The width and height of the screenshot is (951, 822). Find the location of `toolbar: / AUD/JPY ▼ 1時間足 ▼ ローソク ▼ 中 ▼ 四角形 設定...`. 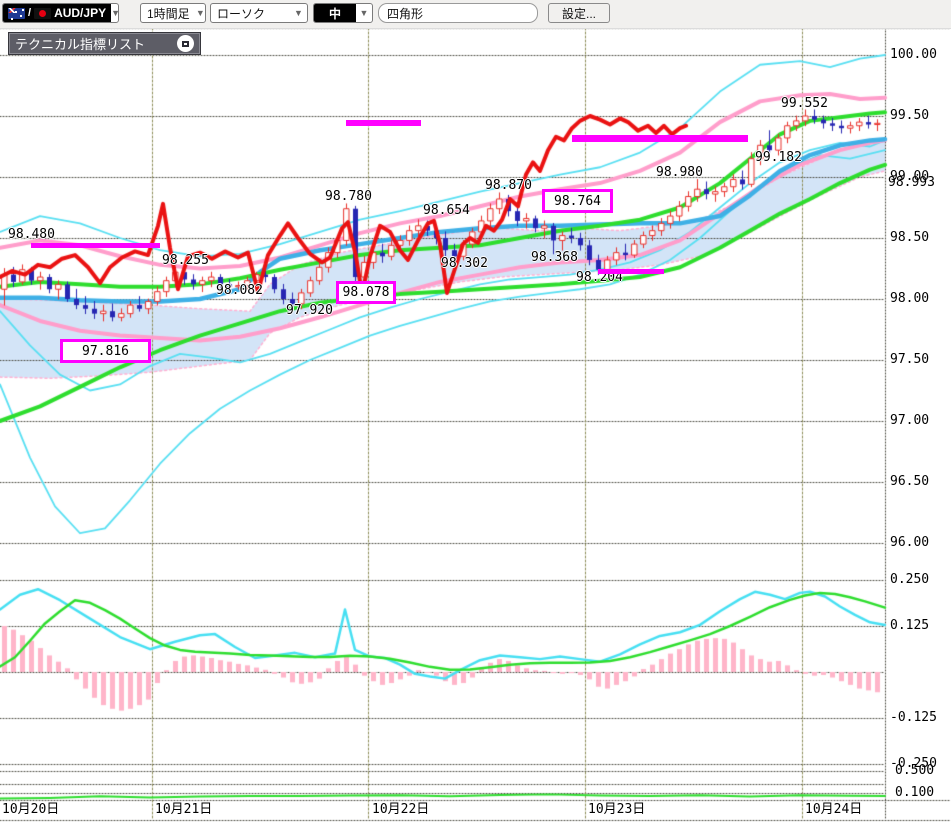

toolbar: / AUD/JPY ▼ 1時間足 ▼ ローソク ▼ 中 ▼ 四角形 設定... is located at coordinates (475, 14).